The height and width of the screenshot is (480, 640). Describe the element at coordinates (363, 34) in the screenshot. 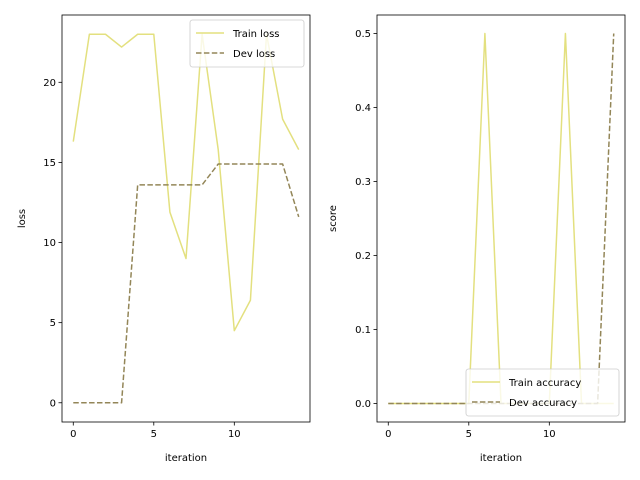

I see `y-tick-label: 0.5` at that location.